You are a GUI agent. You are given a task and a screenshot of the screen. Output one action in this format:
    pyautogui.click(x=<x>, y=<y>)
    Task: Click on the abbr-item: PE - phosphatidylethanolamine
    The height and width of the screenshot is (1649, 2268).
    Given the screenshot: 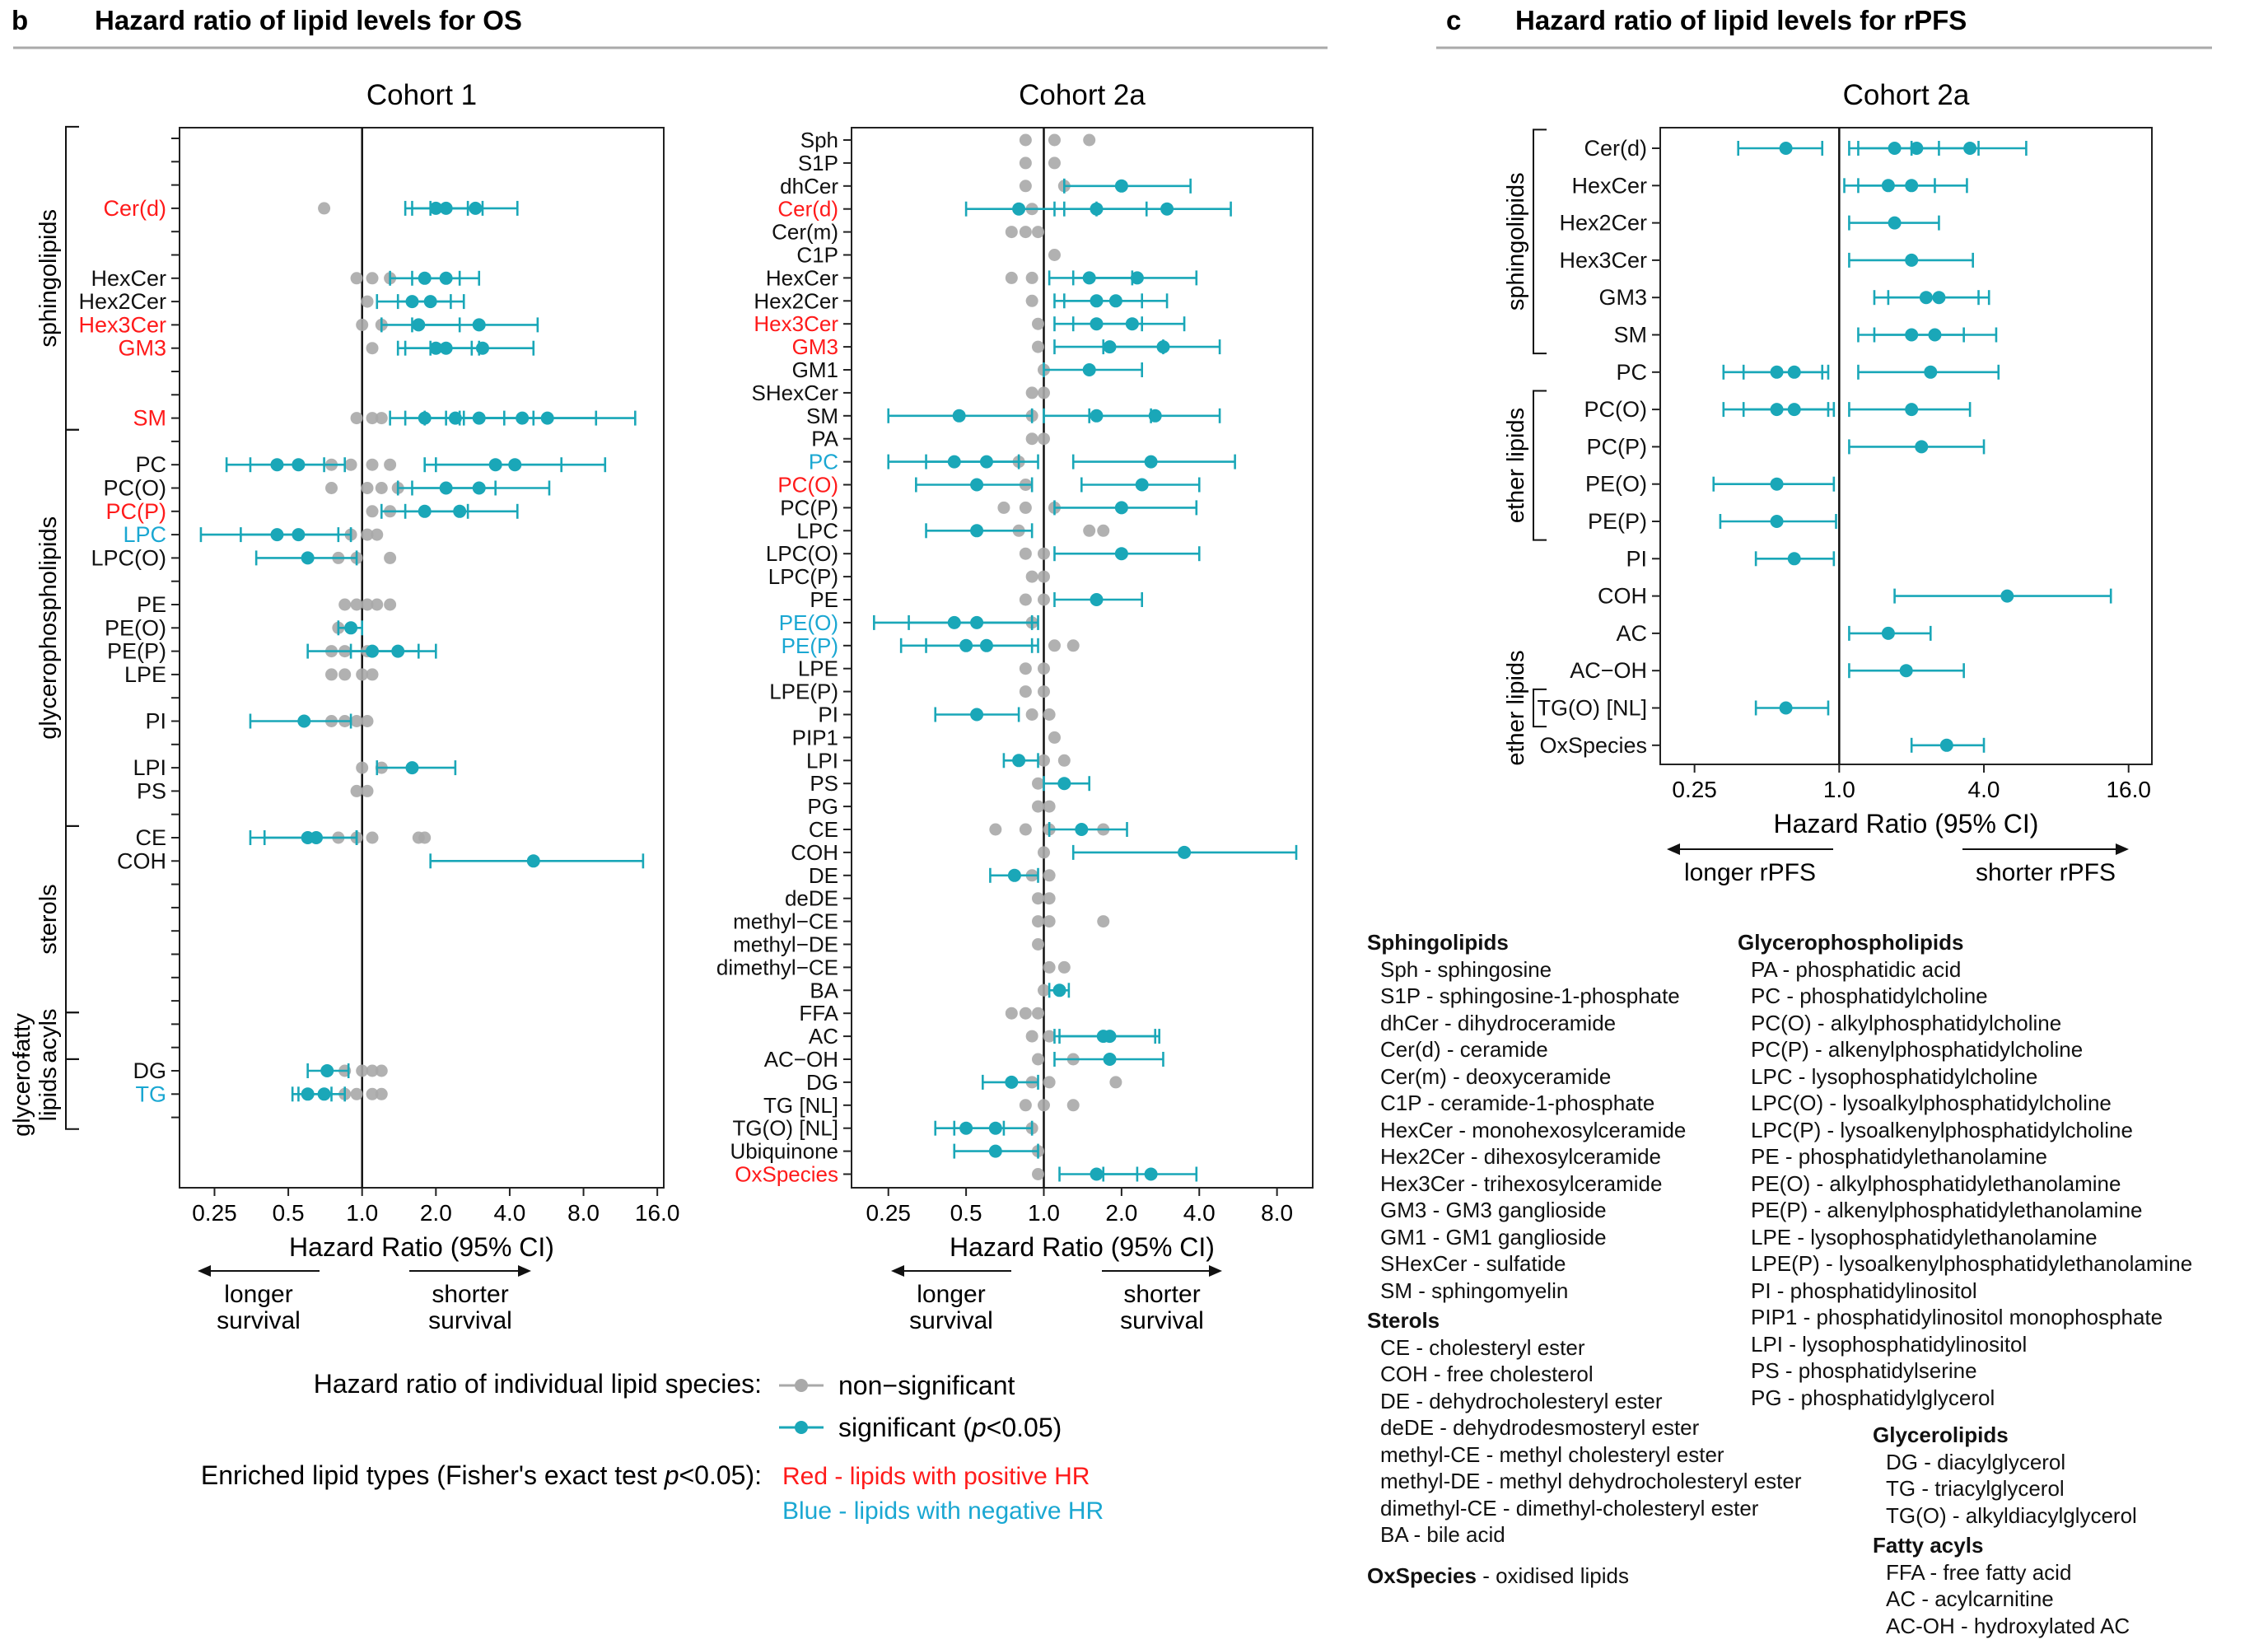 What is the action you would take?
    pyautogui.click(x=1899, y=1156)
    